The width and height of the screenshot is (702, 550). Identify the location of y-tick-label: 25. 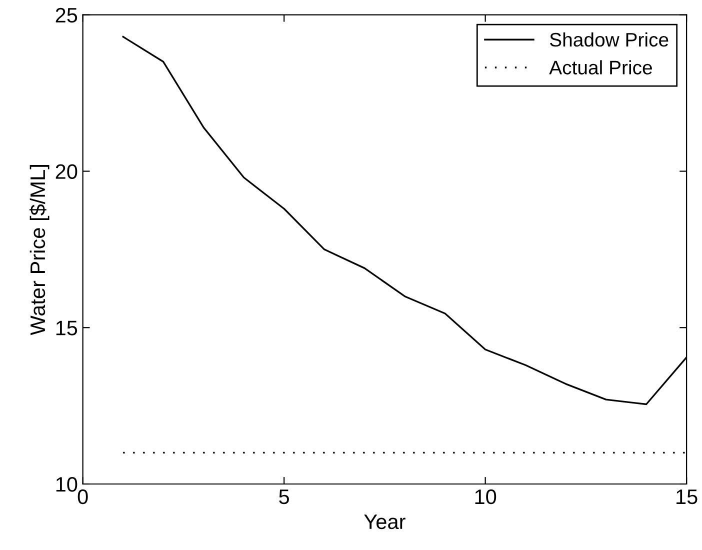
(67, 15).